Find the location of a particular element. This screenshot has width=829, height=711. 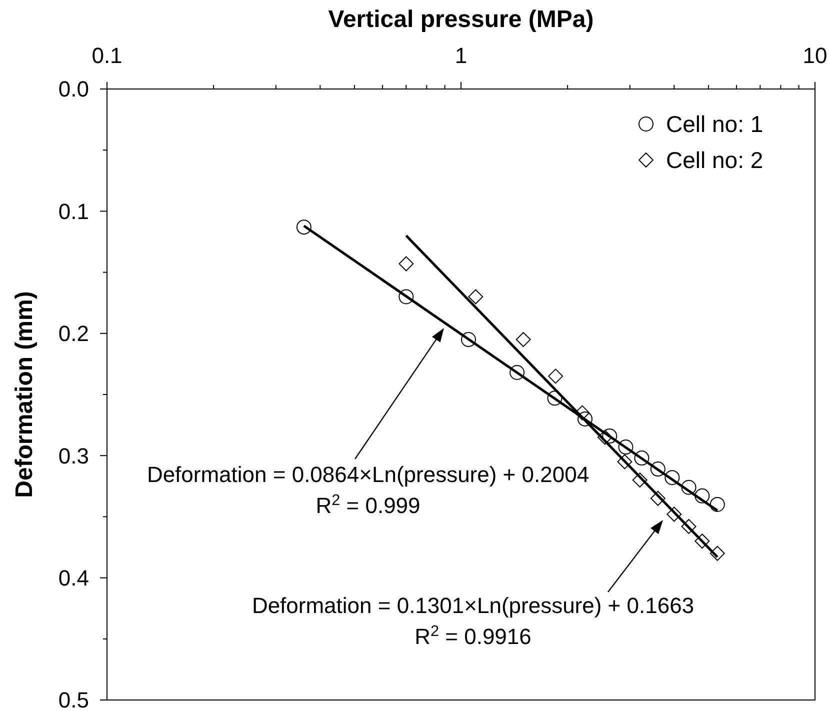

annotation: Deformation = 0.0864×Ln(pressure) + 0.2004 R$^{2}$ = 0.999 is located at coordinates (368, 490).